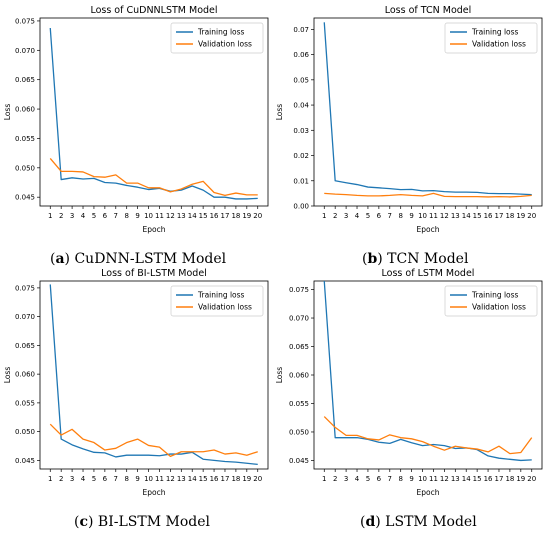 This screenshot has height=534, width=550. I want to click on caption-a: (a) CuDNN-LSTM Model, so click(138, 259).